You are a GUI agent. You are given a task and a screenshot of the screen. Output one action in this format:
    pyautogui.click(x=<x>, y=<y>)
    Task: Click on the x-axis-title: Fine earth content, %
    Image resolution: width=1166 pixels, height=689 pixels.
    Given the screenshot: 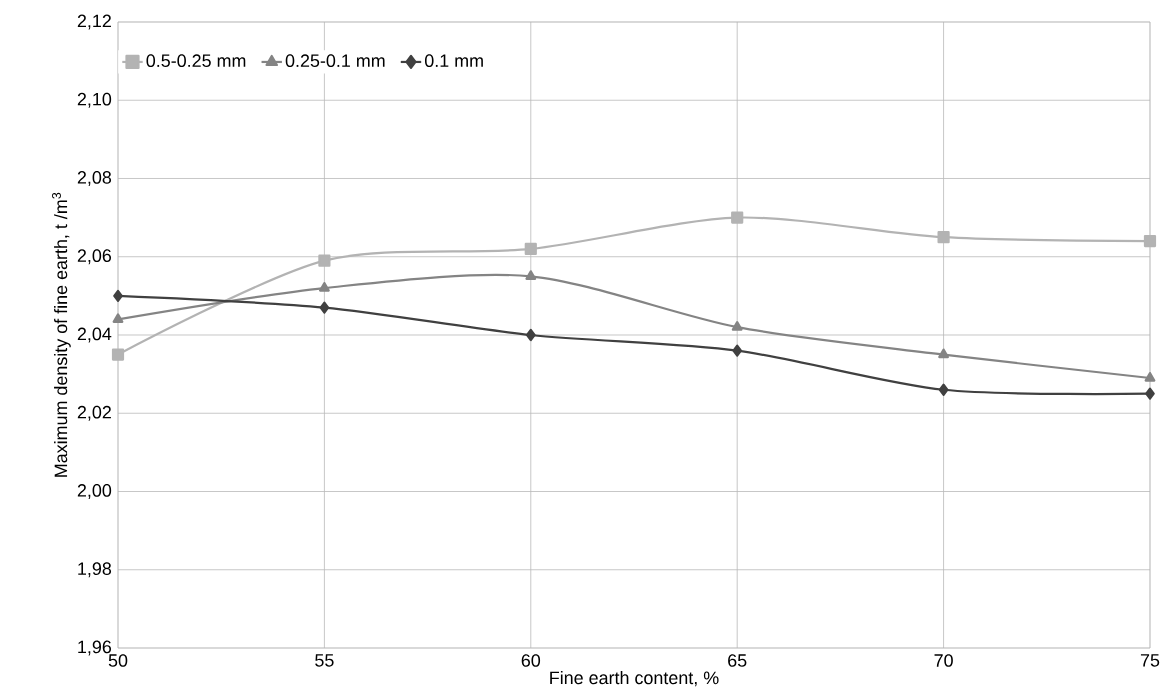 What is the action you would take?
    pyautogui.click(x=634, y=679)
    